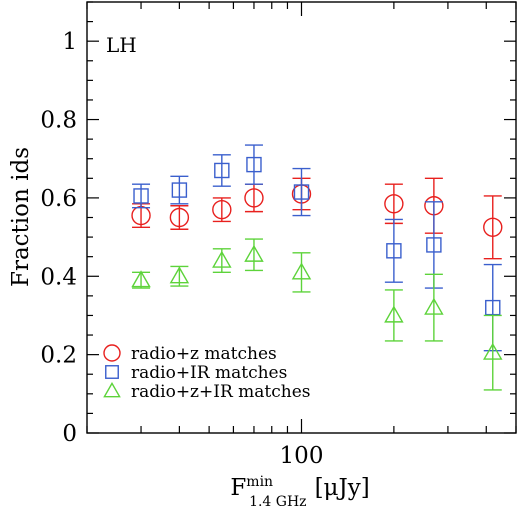 The height and width of the screenshot is (507, 520). I want to click on y-tick-label: 0.4, so click(58, 277).